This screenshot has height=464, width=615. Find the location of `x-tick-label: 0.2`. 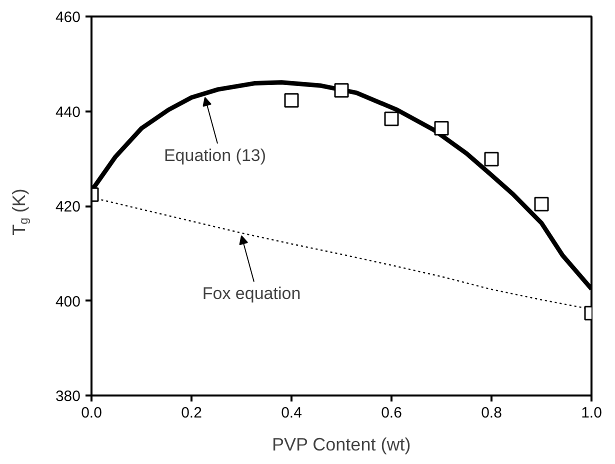

x-tick-label: 0.2 is located at coordinates (191, 413).